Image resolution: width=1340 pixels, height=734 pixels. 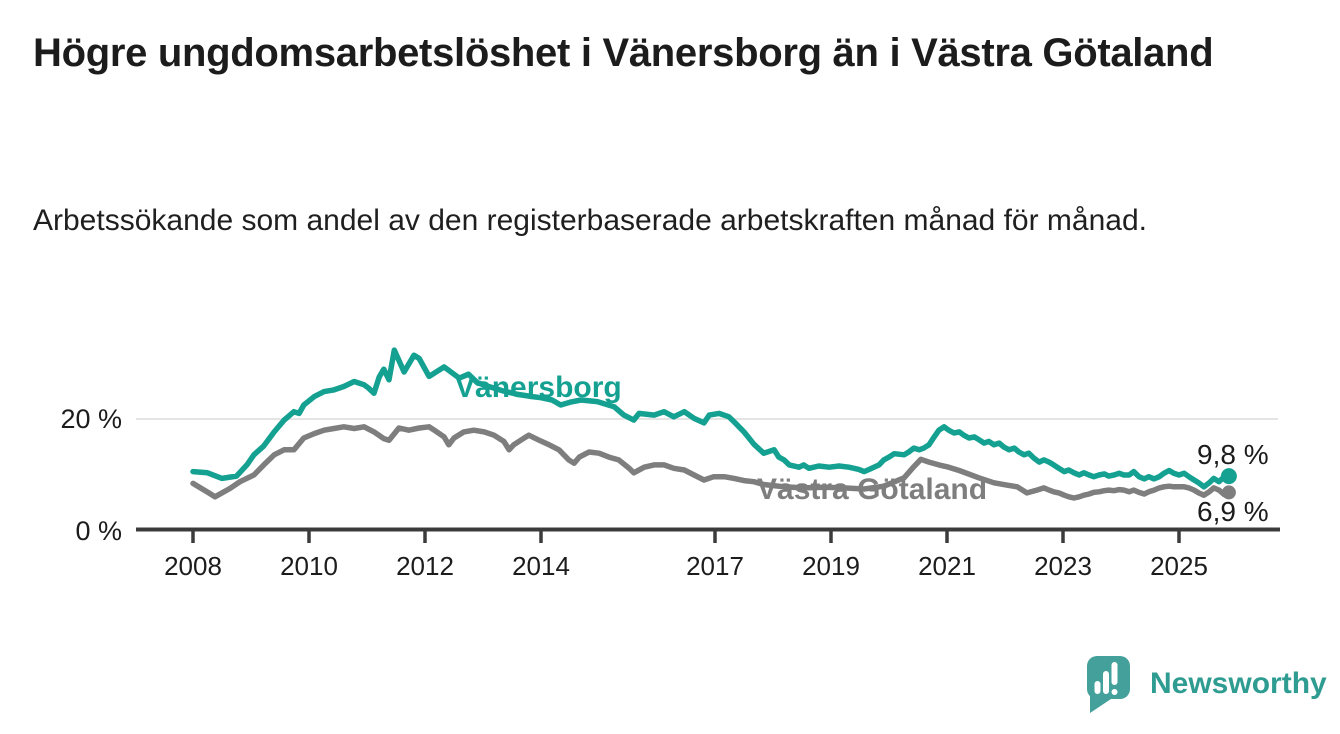 I want to click on x-axis-tick-label: 2017, so click(x=715, y=566).